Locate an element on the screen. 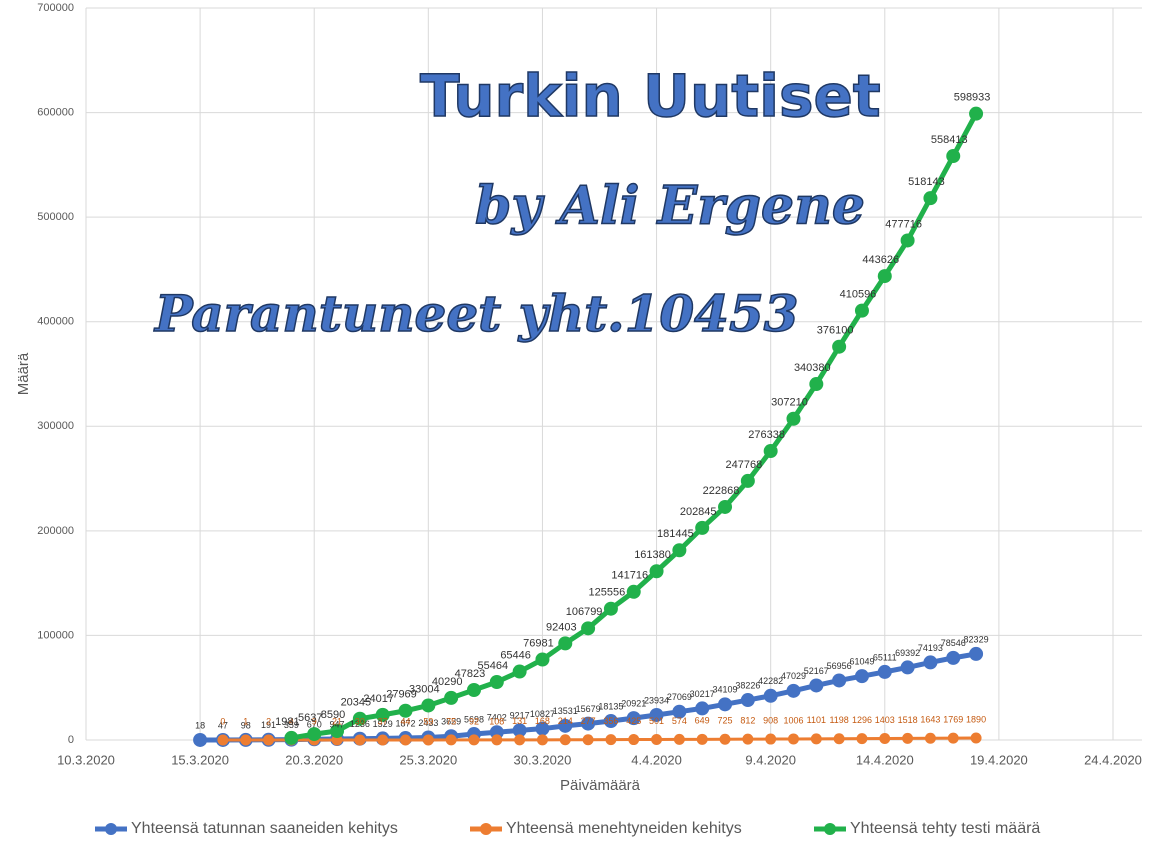 The width and height of the screenshot is (1167, 849). data-label: 5698 is located at coordinates (474, 719).